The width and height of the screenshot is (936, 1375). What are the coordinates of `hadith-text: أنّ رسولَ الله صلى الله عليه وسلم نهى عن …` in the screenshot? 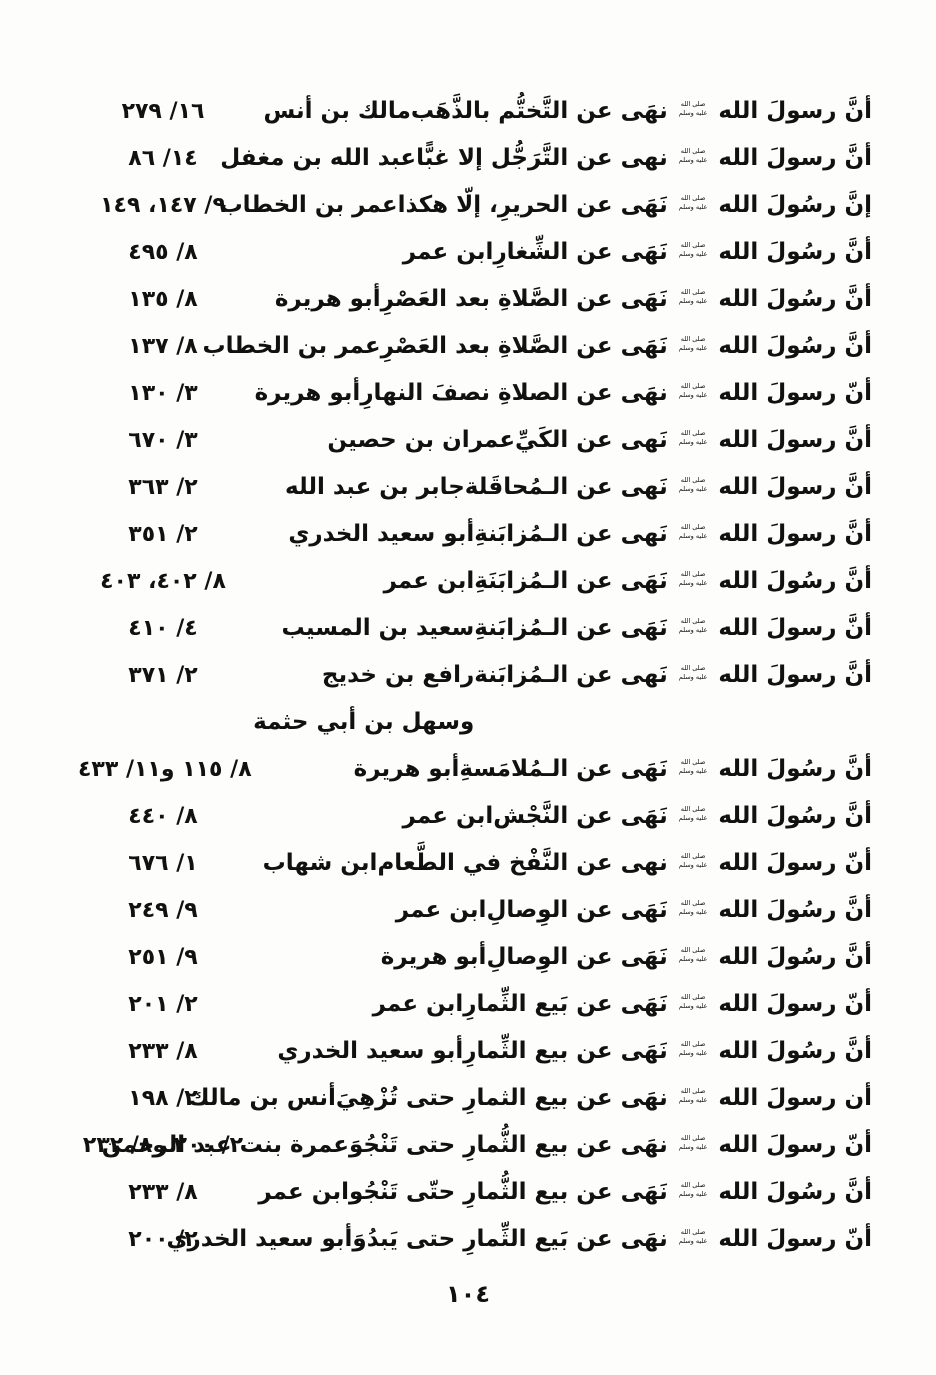 It's located at (624, 863).